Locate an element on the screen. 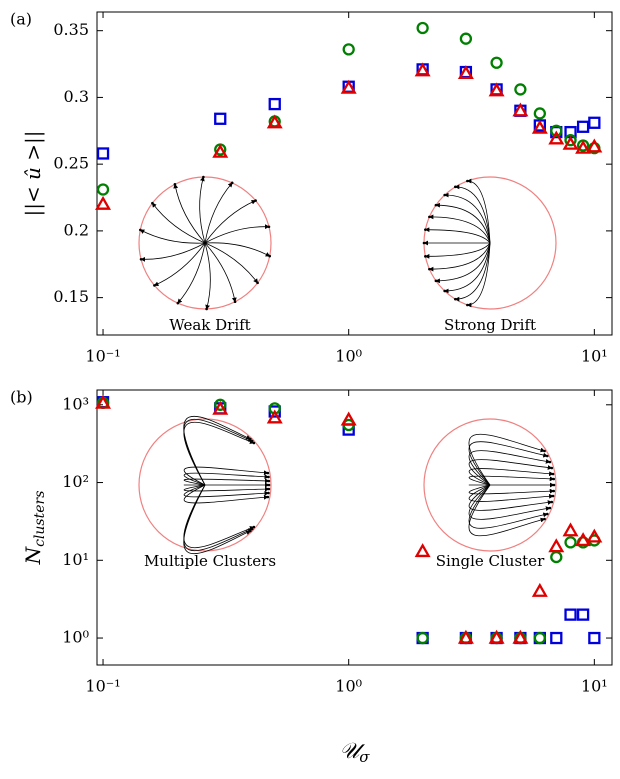 The height and width of the screenshot is (779, 620). y-label-main: N is located at coordinates (33, 555).